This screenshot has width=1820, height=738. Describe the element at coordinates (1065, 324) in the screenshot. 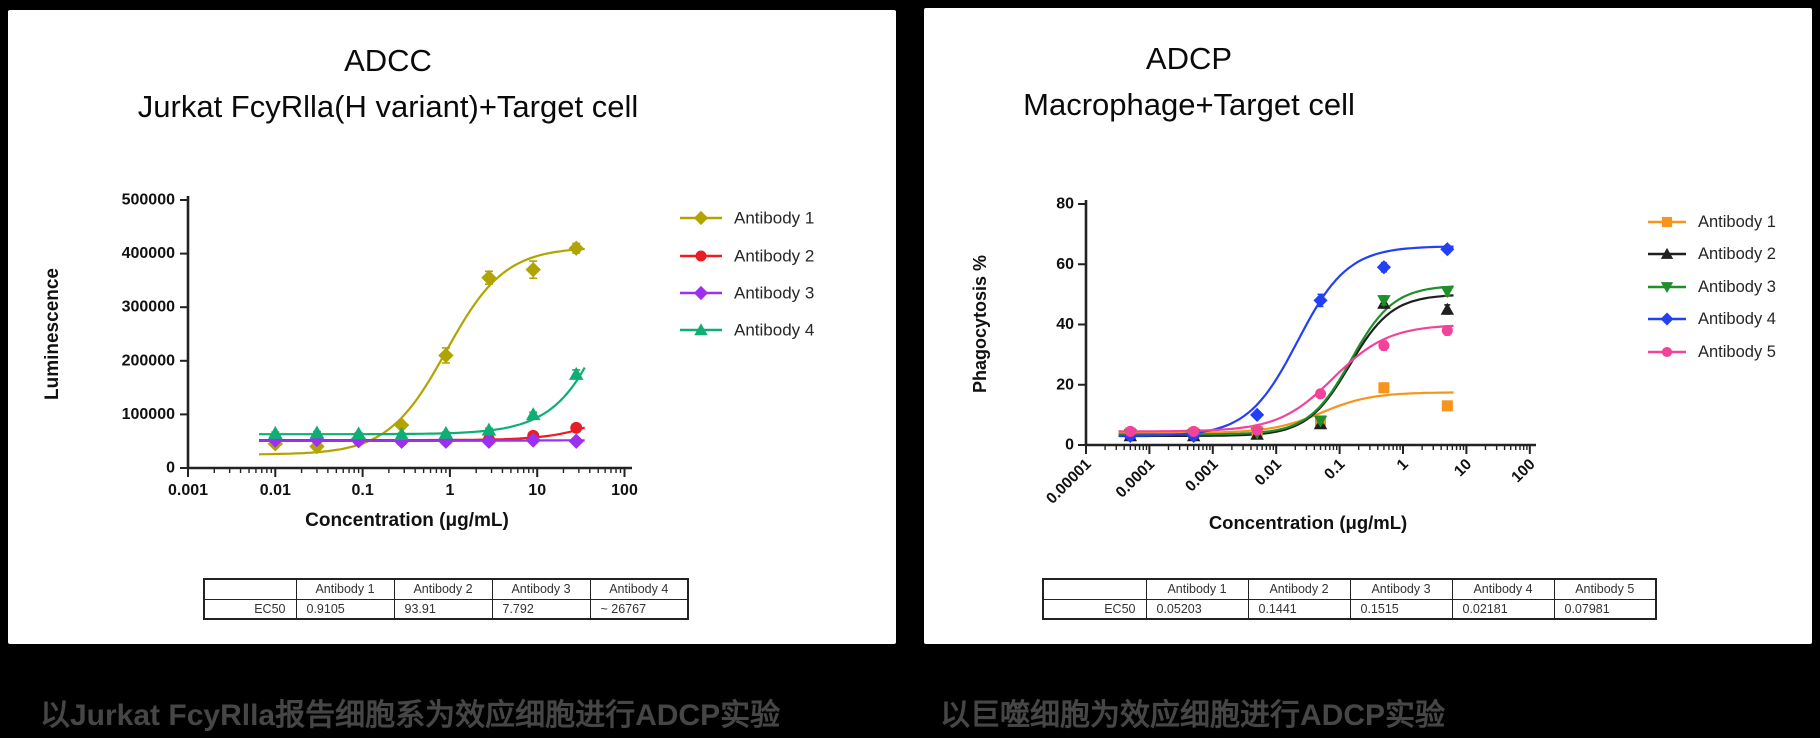

I see `y-tick-label: 40` at that location.